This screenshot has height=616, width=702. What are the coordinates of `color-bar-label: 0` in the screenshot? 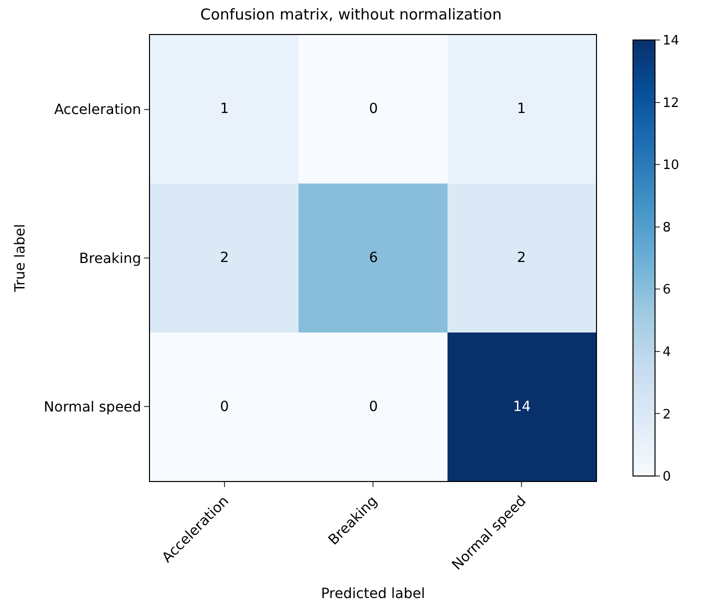 It's located at (666, 477).